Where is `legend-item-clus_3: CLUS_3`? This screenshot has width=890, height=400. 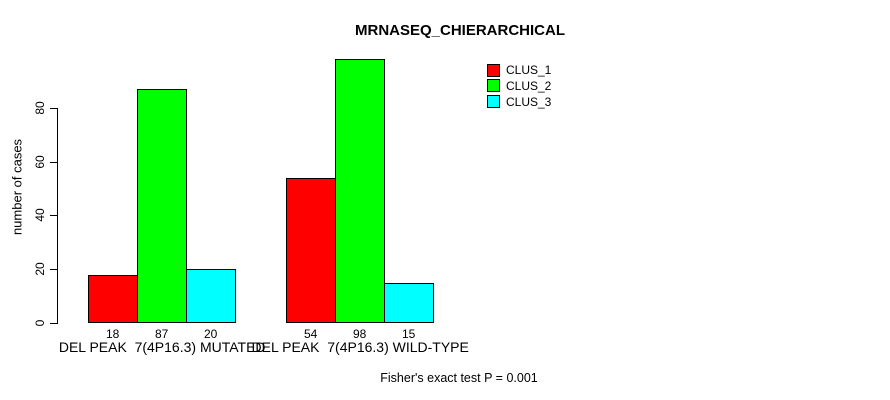
legend-item-clus_3: CLUS_3 is located at coordinates (519, 102).